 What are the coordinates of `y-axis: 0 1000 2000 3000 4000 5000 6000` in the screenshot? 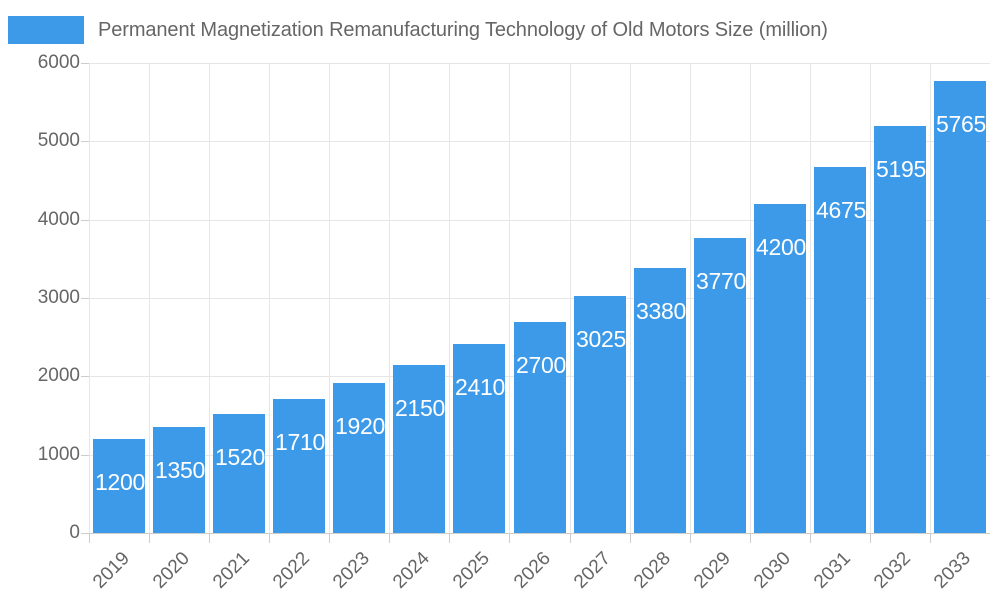 It's located at (44, 297).